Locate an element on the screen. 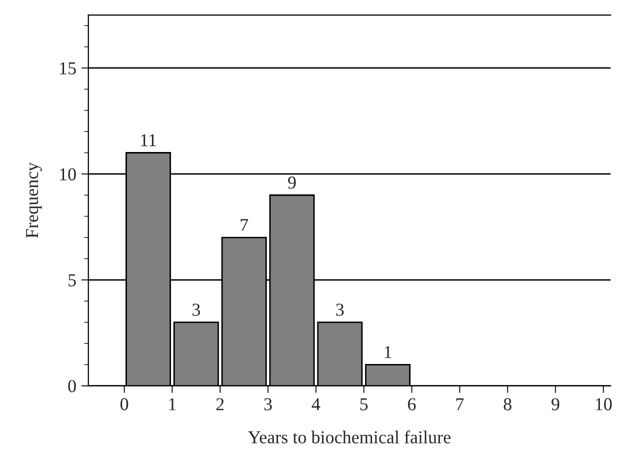 This screenshot has height=455, width=618. x-tick-label: 6 is located at coordinates (412, 404).